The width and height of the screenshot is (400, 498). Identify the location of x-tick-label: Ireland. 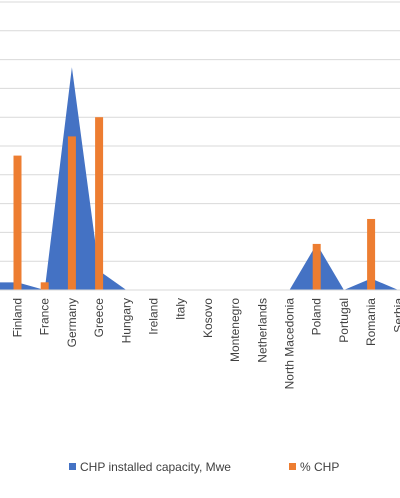
(154, 316).